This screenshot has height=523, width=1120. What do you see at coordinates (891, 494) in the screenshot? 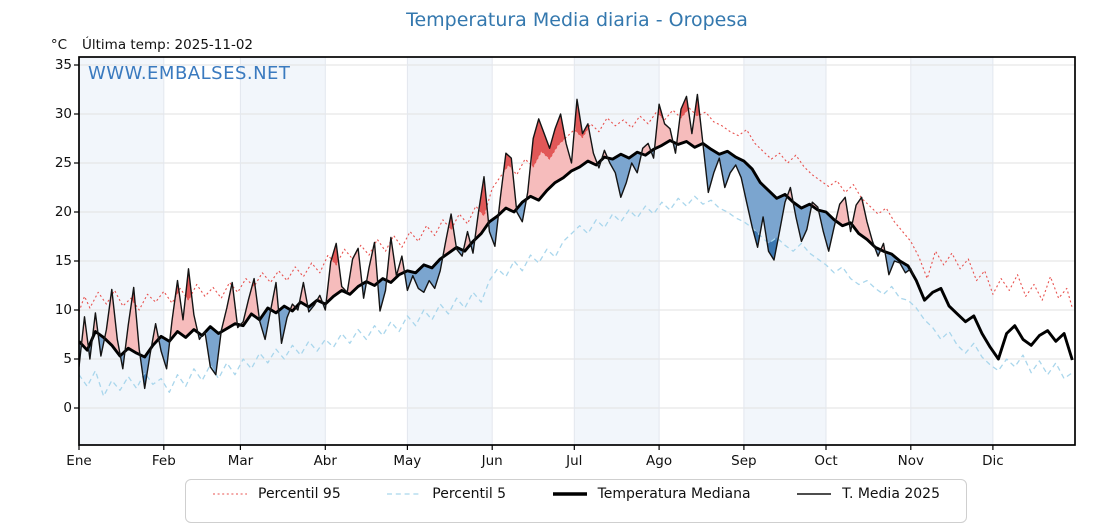
I see `legend-label: T. Media 2025` at bounding box center [891, 494].